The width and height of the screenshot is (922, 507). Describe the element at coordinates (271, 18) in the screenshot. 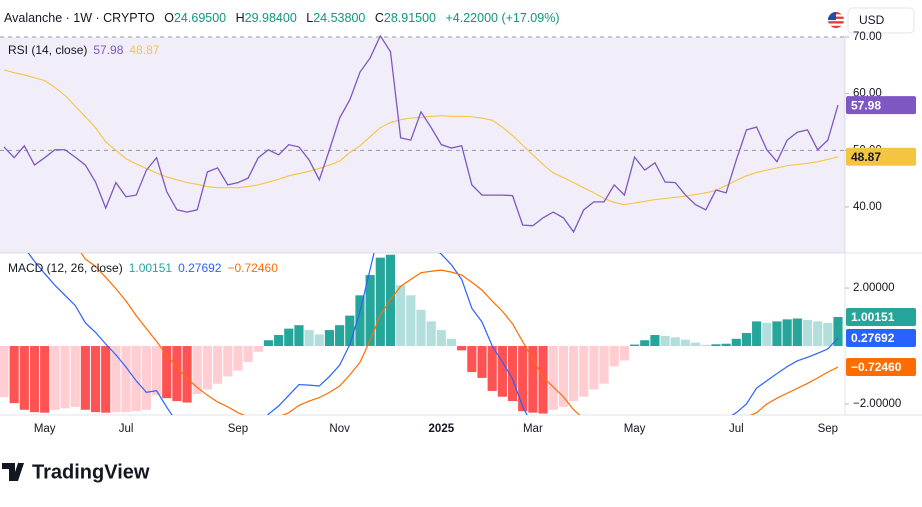

I see `ohlc-value: 29.98400` at that location.